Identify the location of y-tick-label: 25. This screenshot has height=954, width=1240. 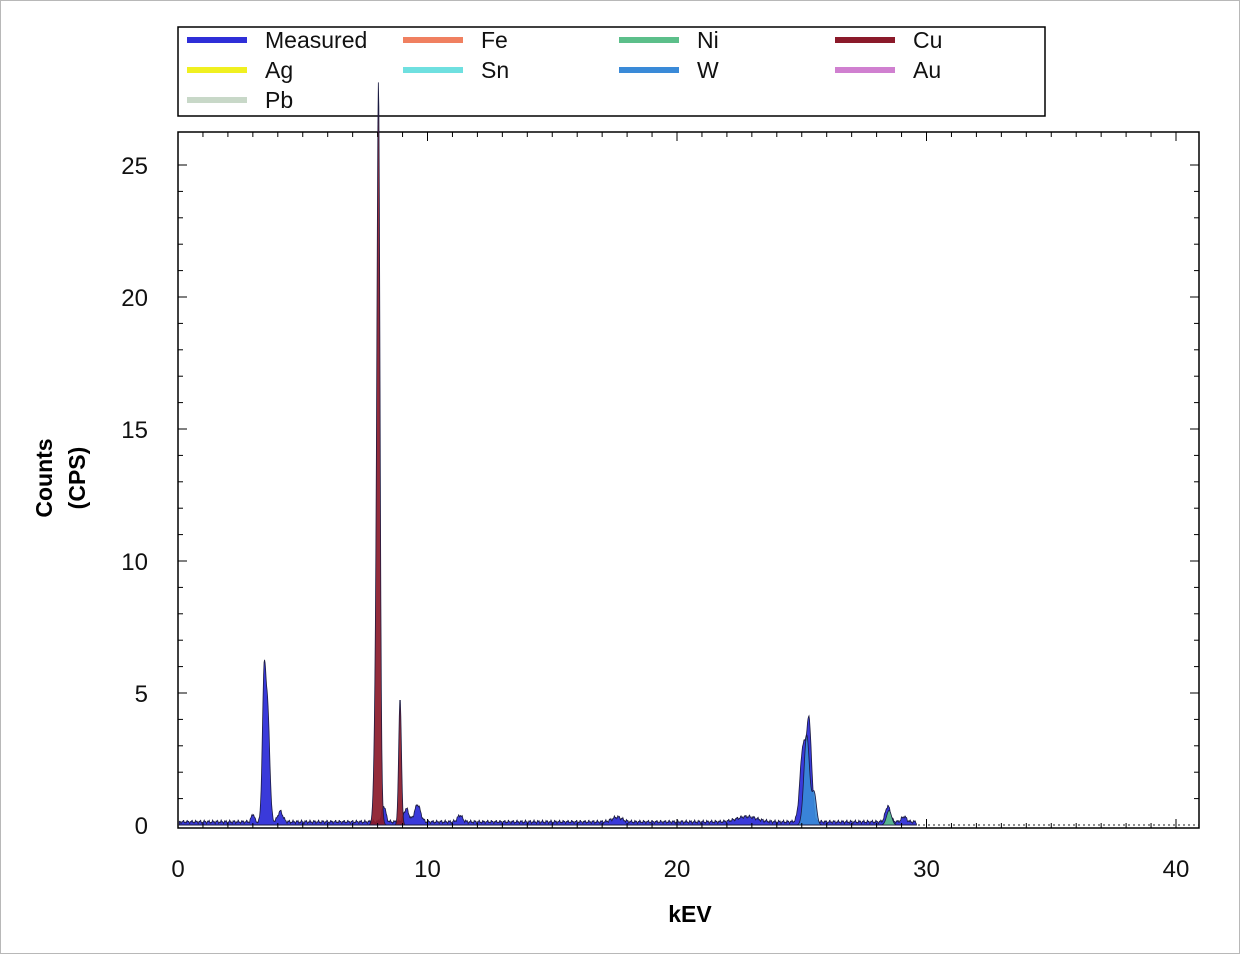
(134, 166).